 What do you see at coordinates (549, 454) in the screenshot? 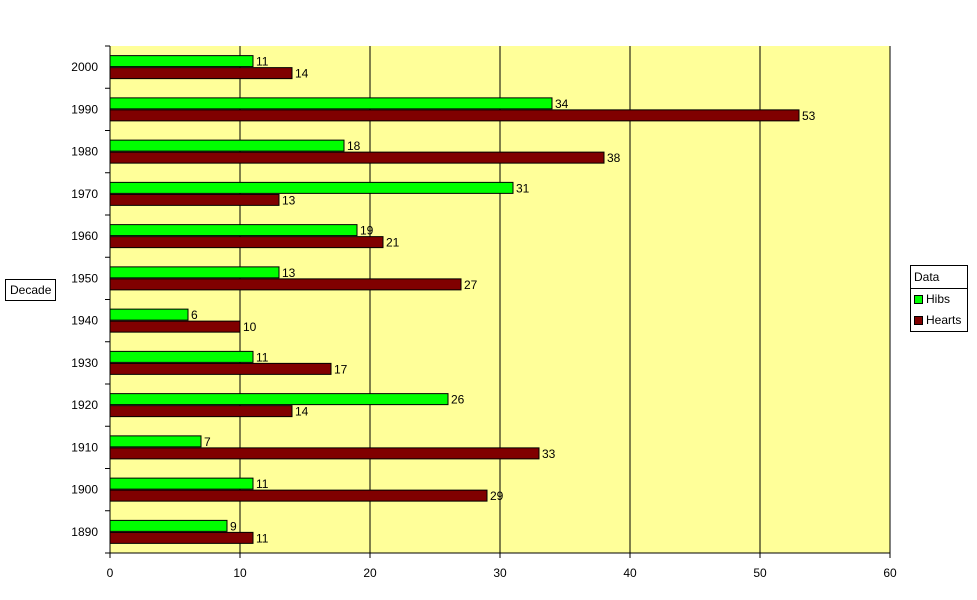
I see `value-label-hearts: 33` at bounding box center [549, 454].